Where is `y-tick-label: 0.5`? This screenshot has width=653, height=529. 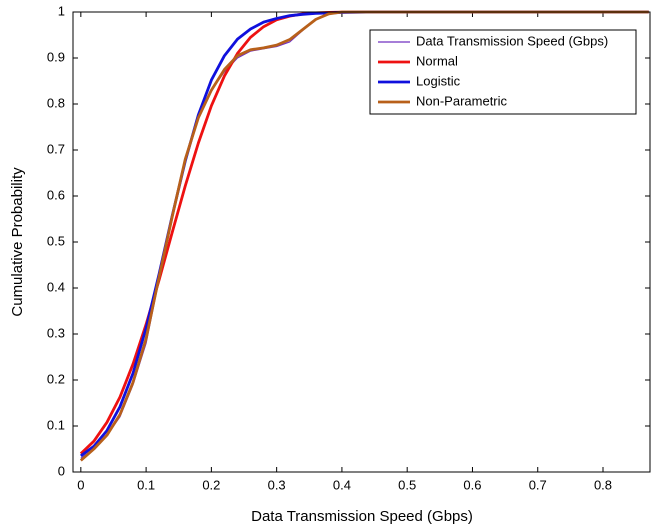 y-tick-label: 0.5 is located at coordinates (56, 240).